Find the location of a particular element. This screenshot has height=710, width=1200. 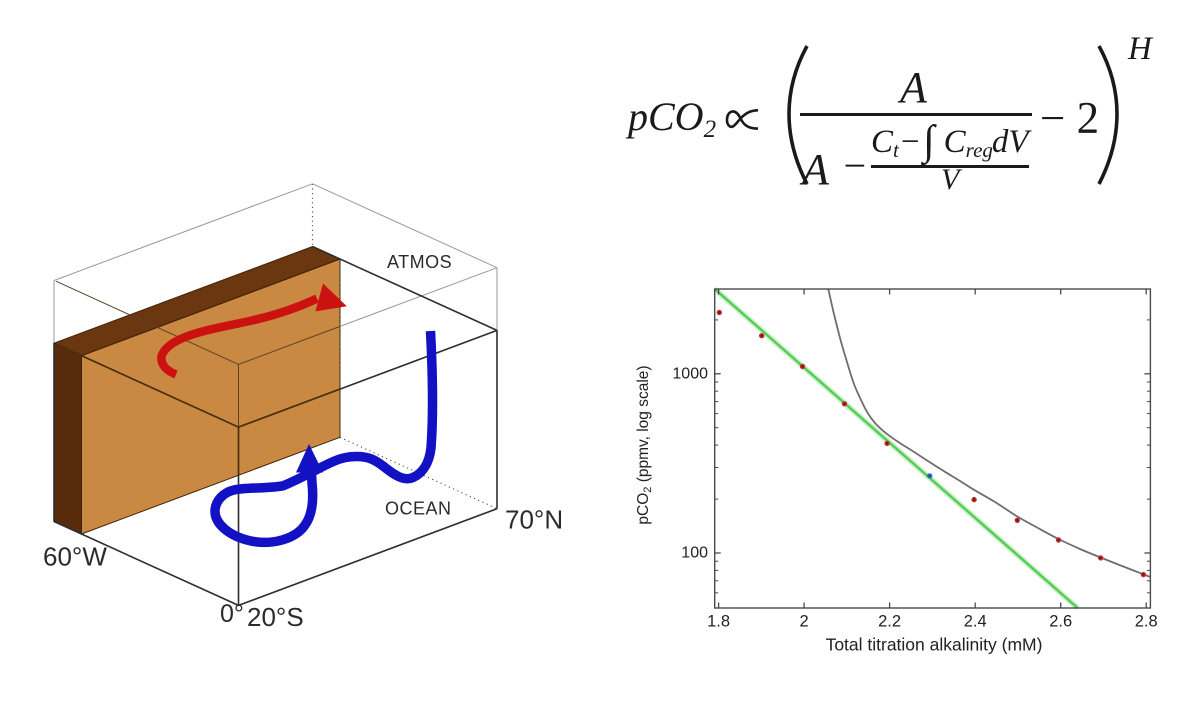

svg-text: 2.6 is located at coordinates (1060, 622).